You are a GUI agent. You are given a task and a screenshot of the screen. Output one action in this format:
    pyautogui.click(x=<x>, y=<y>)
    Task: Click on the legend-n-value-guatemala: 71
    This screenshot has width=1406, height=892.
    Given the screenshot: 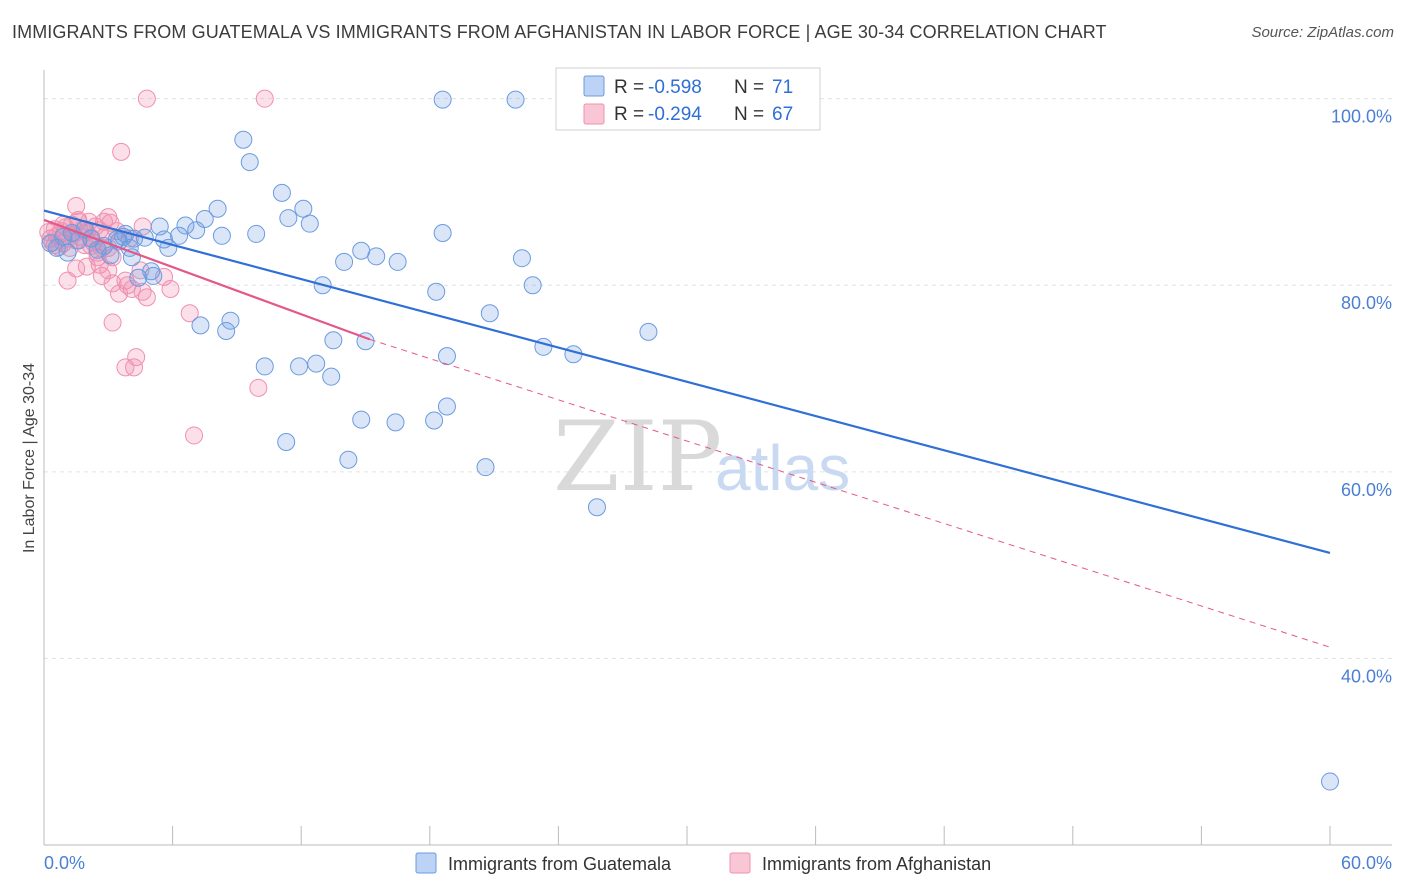 What is the action you would take?
    pyautogui.click(x=782, y=87)
    